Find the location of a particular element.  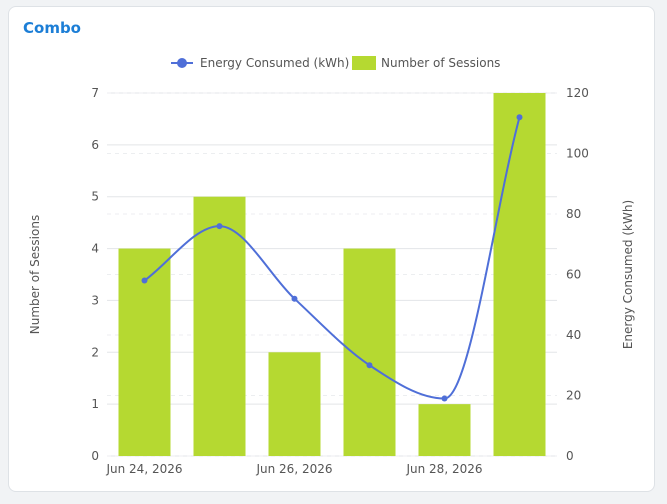

y-left-axis-title: Number of Sessions is located at coordinates (35, 274).